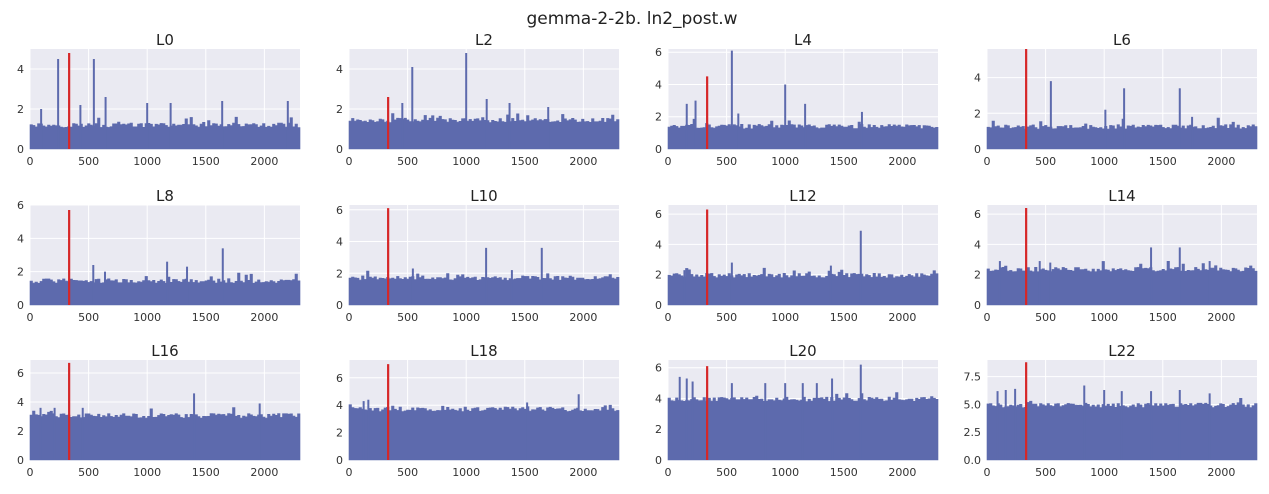 Image resolution: width=1269 pixels, height=494 pixels. What do you see at coordinates (478, 255) in the screenshot?
I see `subplot-l10: 0 2 4 6 0 500 1000 1500 2000 L10` at bounding box center [478, 255].